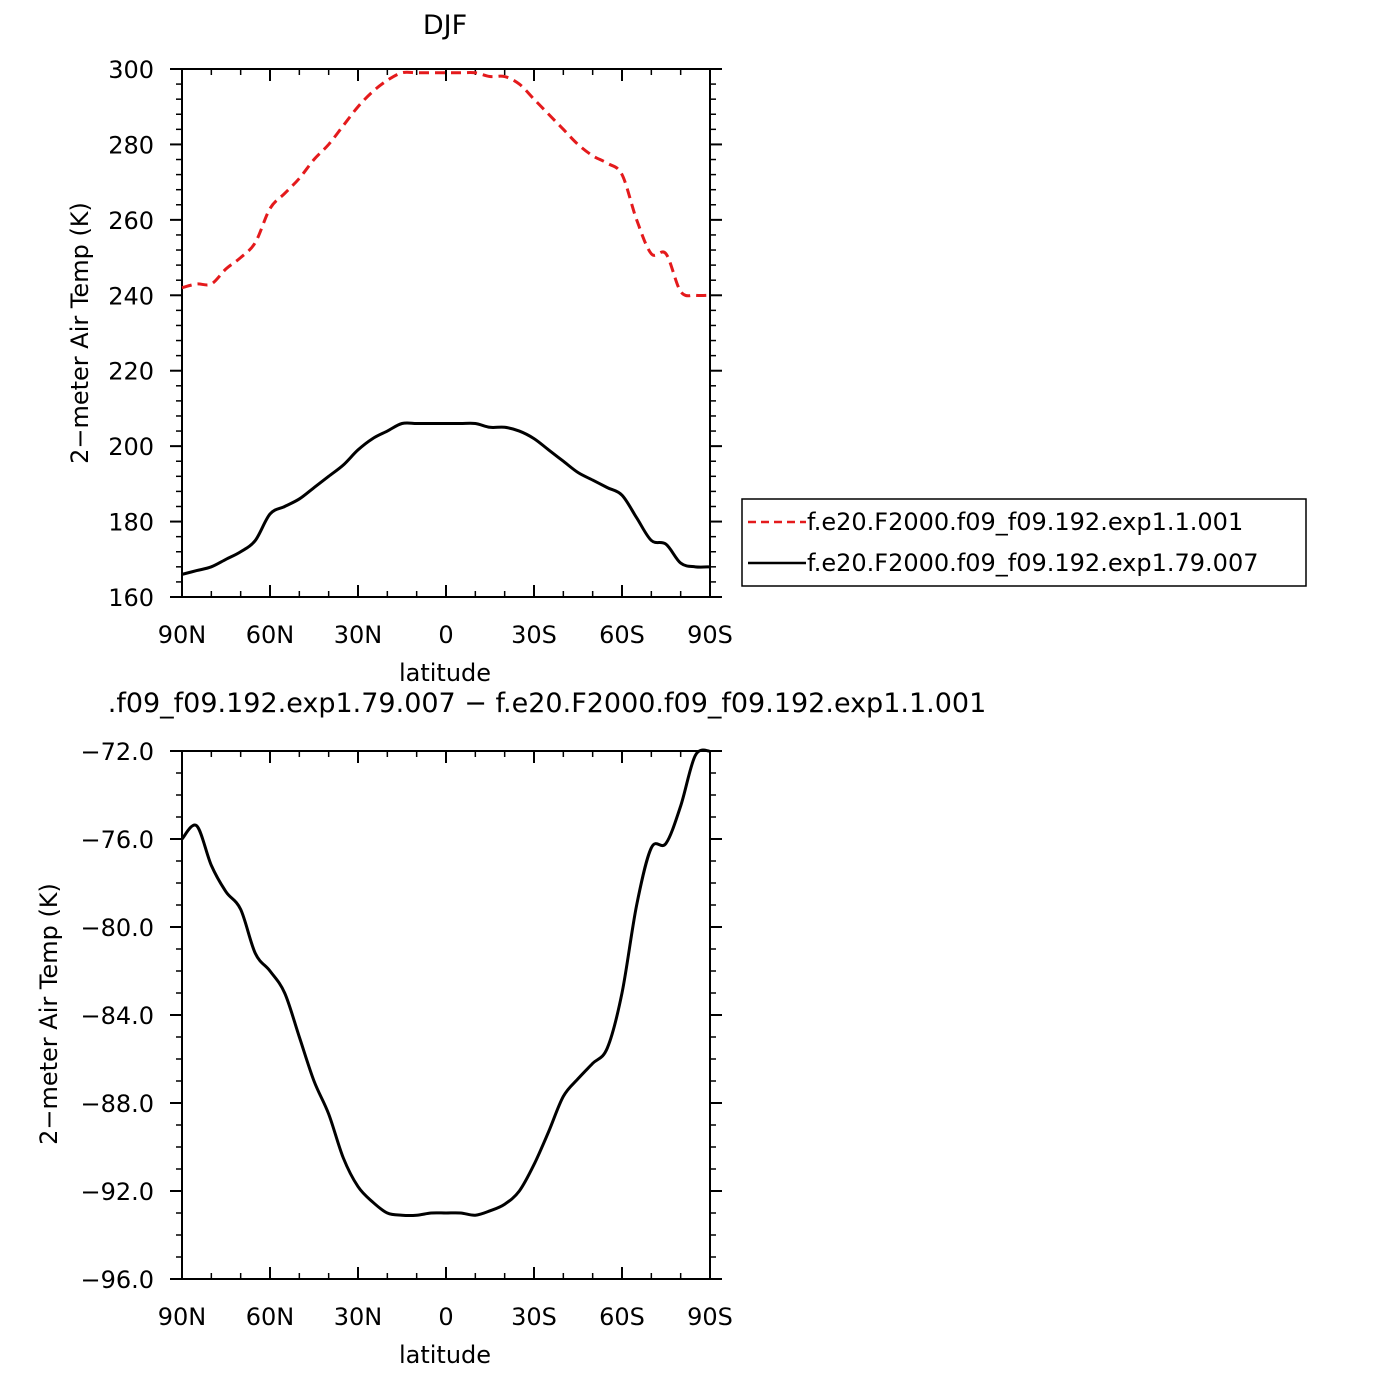 The width and height of the screenshot is (1374, 1374). Describe the element at coordinates (358, 635) in the screenshot. I see `top-x-tick-label: 30N` at that location.